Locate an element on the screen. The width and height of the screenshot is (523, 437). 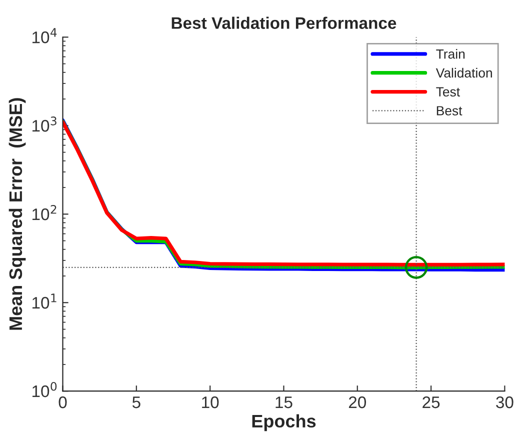
legend-label: Test is located at coordinates (448, 92).